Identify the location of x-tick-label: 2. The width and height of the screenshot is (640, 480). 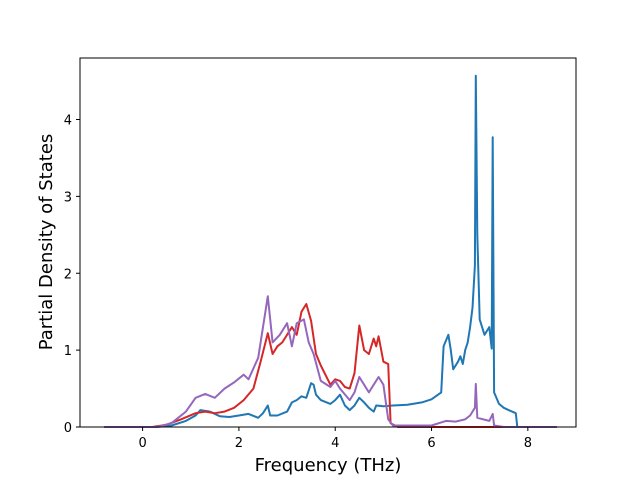
(239, 443).